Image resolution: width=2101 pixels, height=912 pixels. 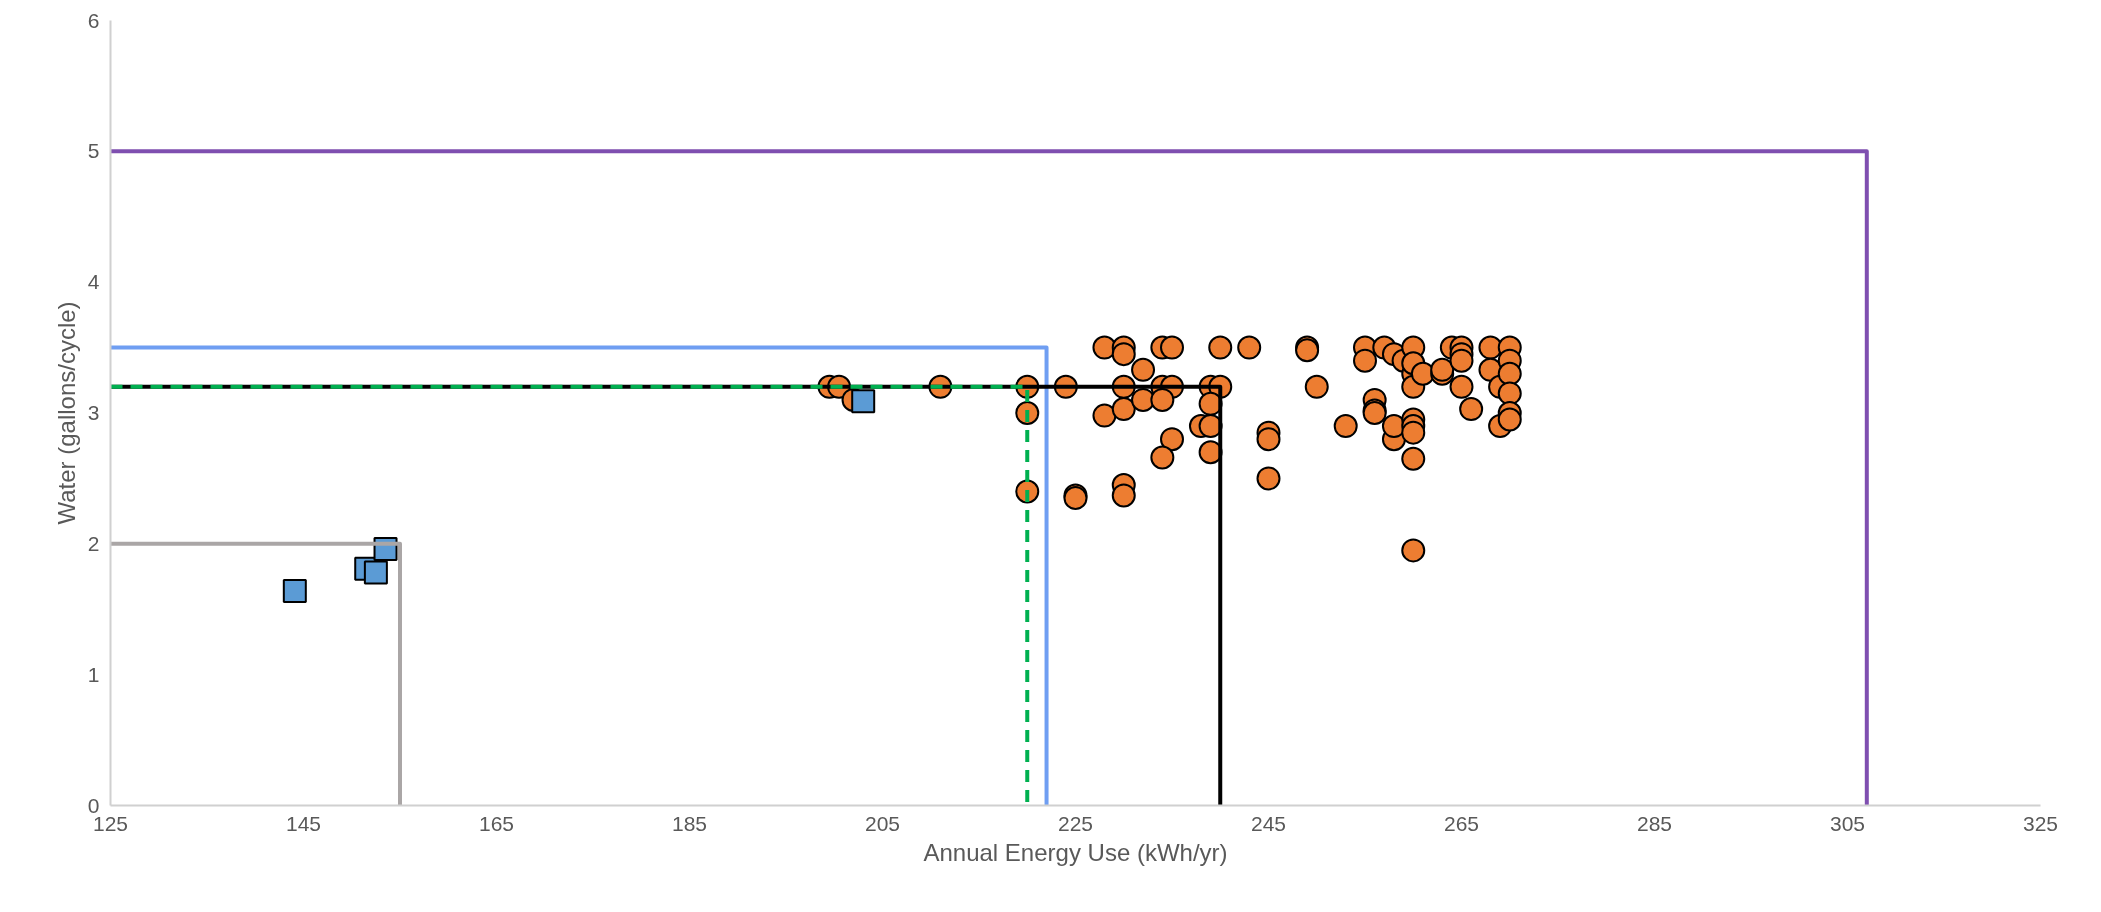 I want to click on y-tick-label: 6, so click(x=93, y=20).